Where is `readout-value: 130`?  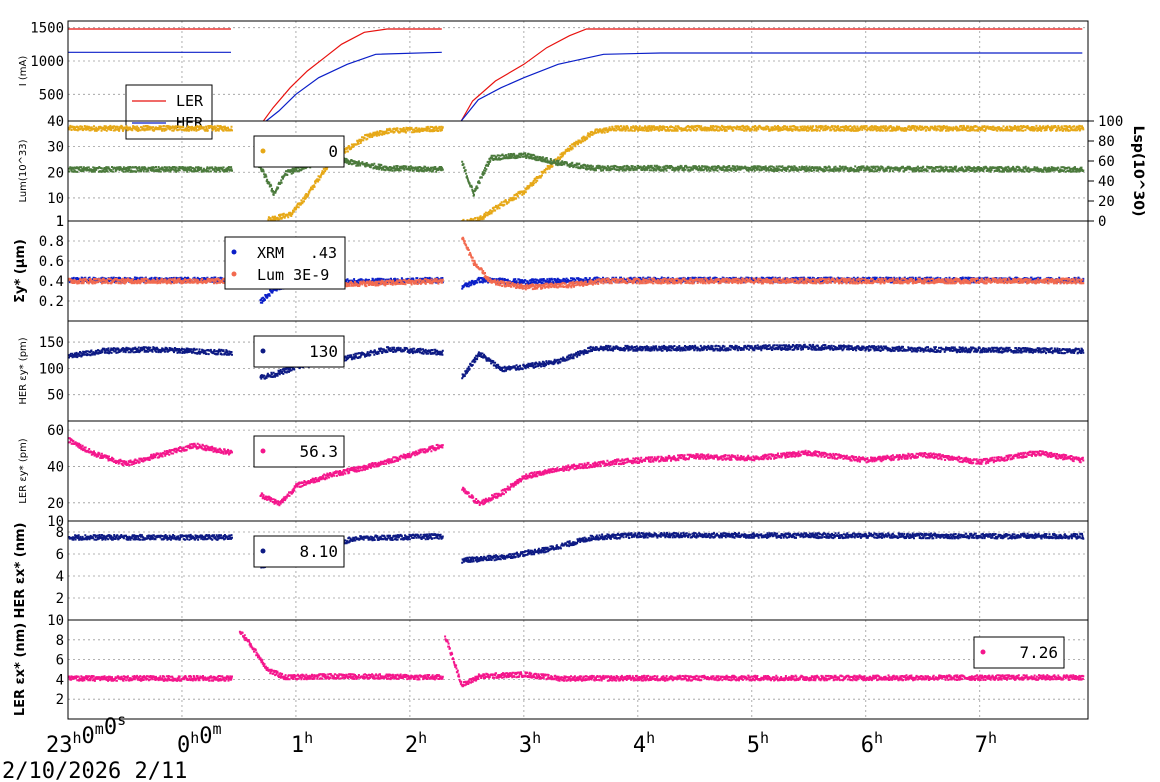 readout-value: 130 is located at coordinates (323, 351).